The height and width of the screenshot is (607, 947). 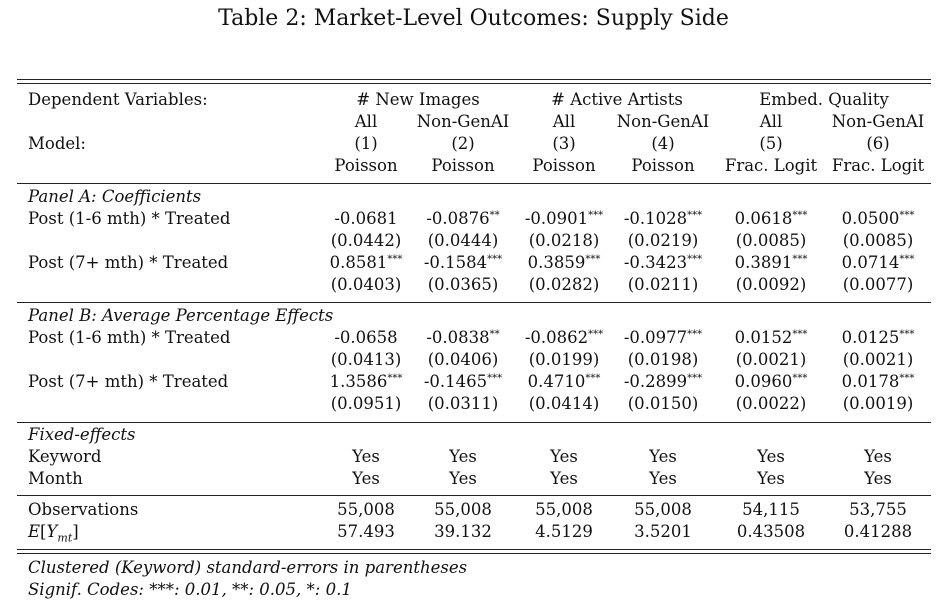 I want to click on panel-a-row-1-se-4: (0.0219), so click(x=663, y=240).